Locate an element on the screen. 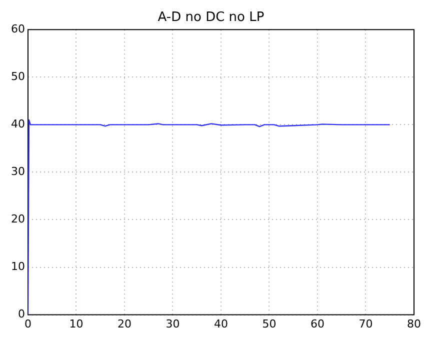 This screenshot has height=342, width=436. y-tick-label: 50 is located at coordinates (17, 76).